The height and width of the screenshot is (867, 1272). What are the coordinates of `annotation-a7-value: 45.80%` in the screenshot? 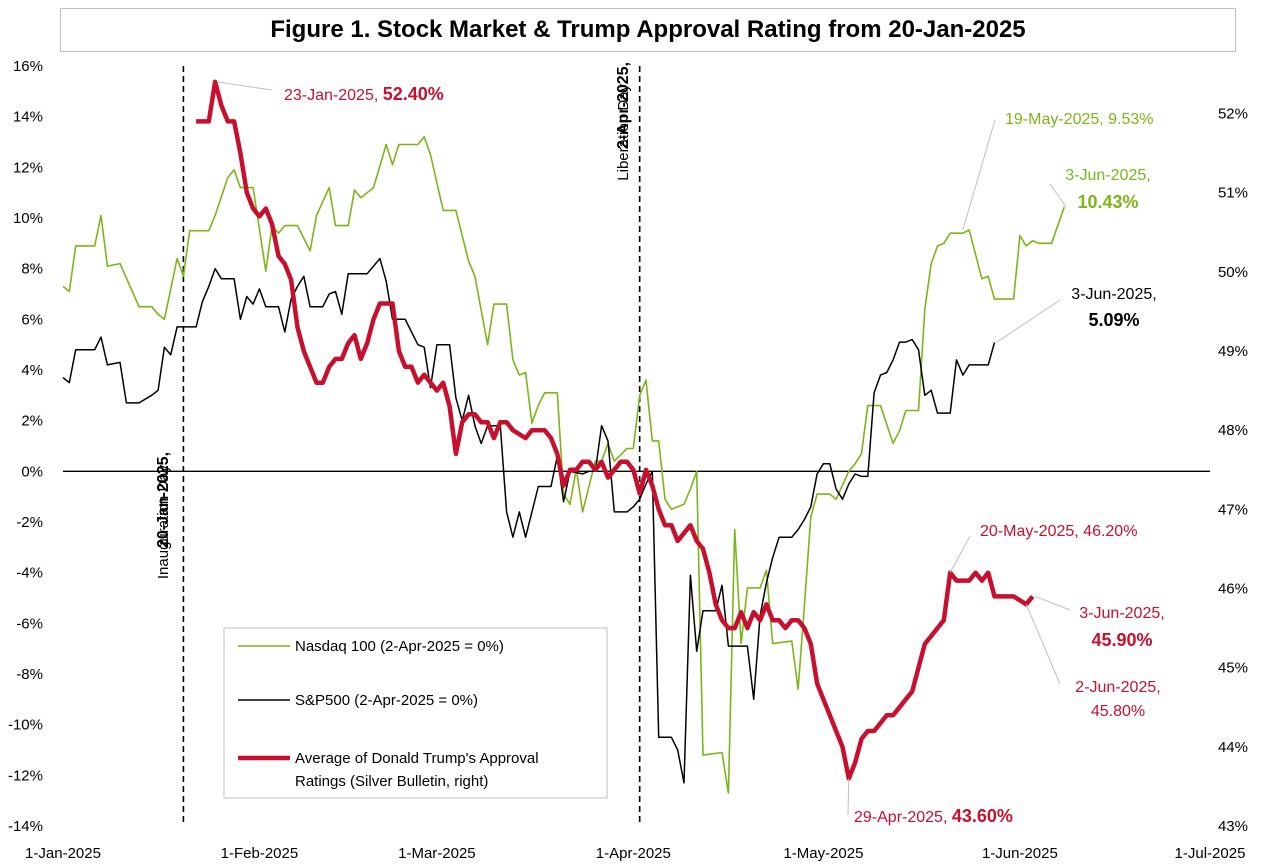 It's located at (1118, 711).